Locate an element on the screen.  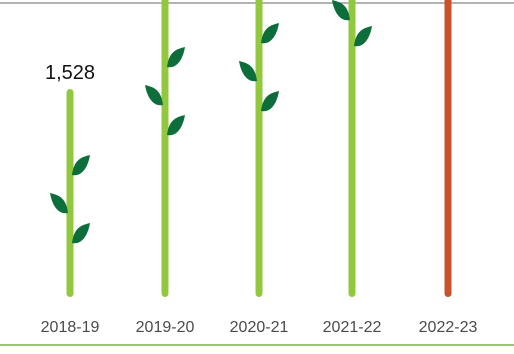
category-label: 2018-19 is located at coordinates (70, 327).